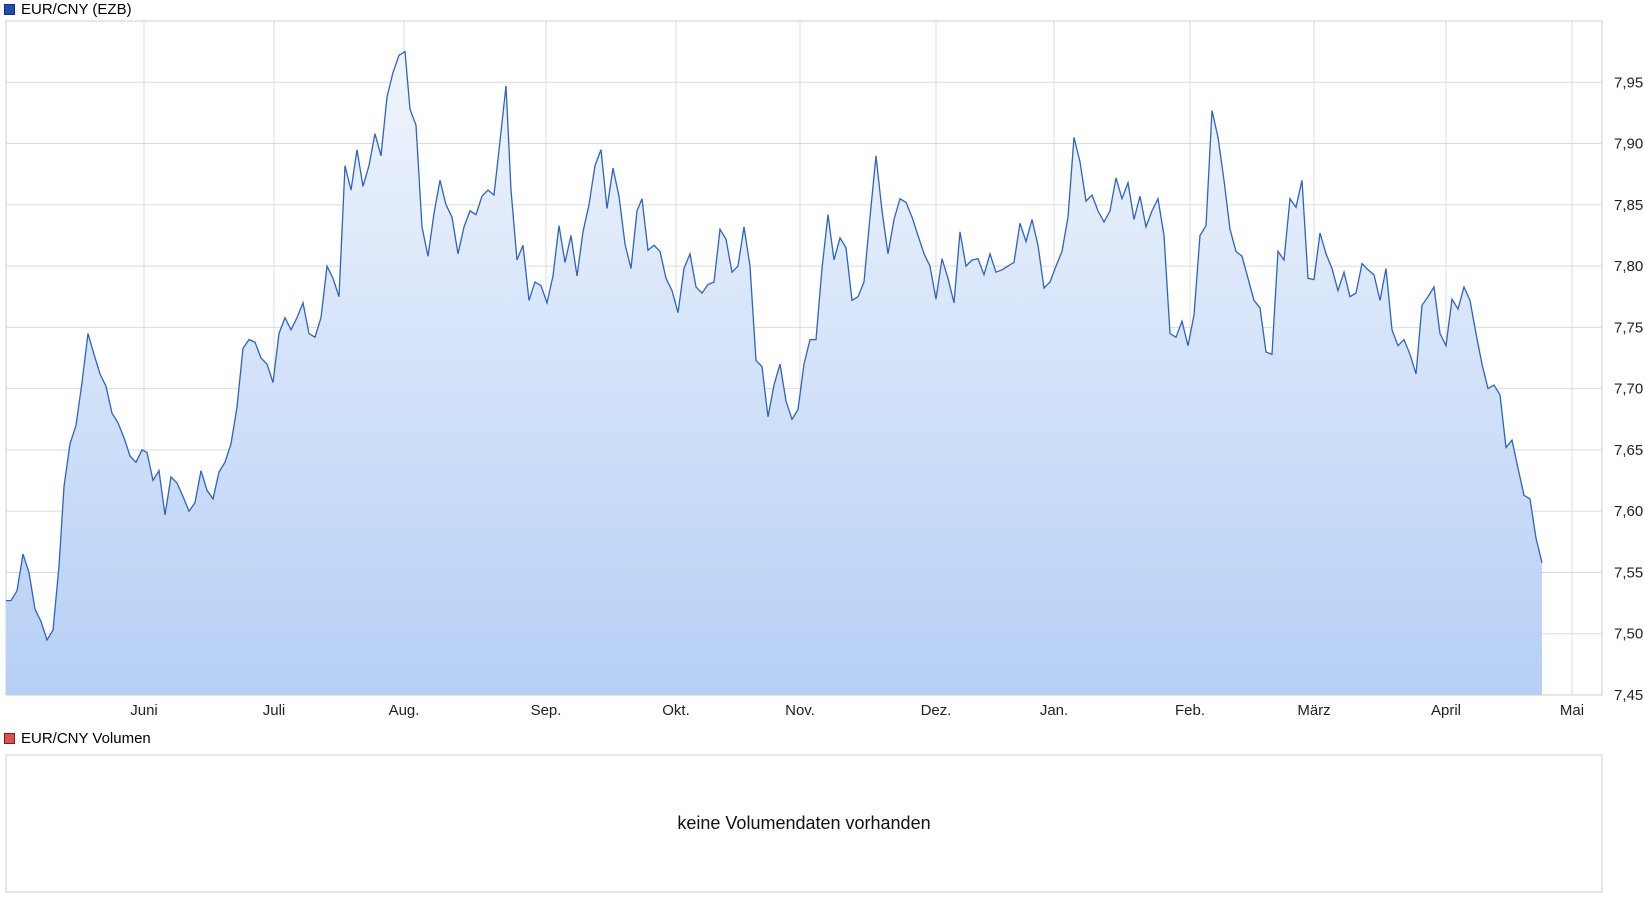 Image resolution: width=1644 pixels, height=899 pixels. I want to click on x-tick-label: Sep., so click(546, 710).